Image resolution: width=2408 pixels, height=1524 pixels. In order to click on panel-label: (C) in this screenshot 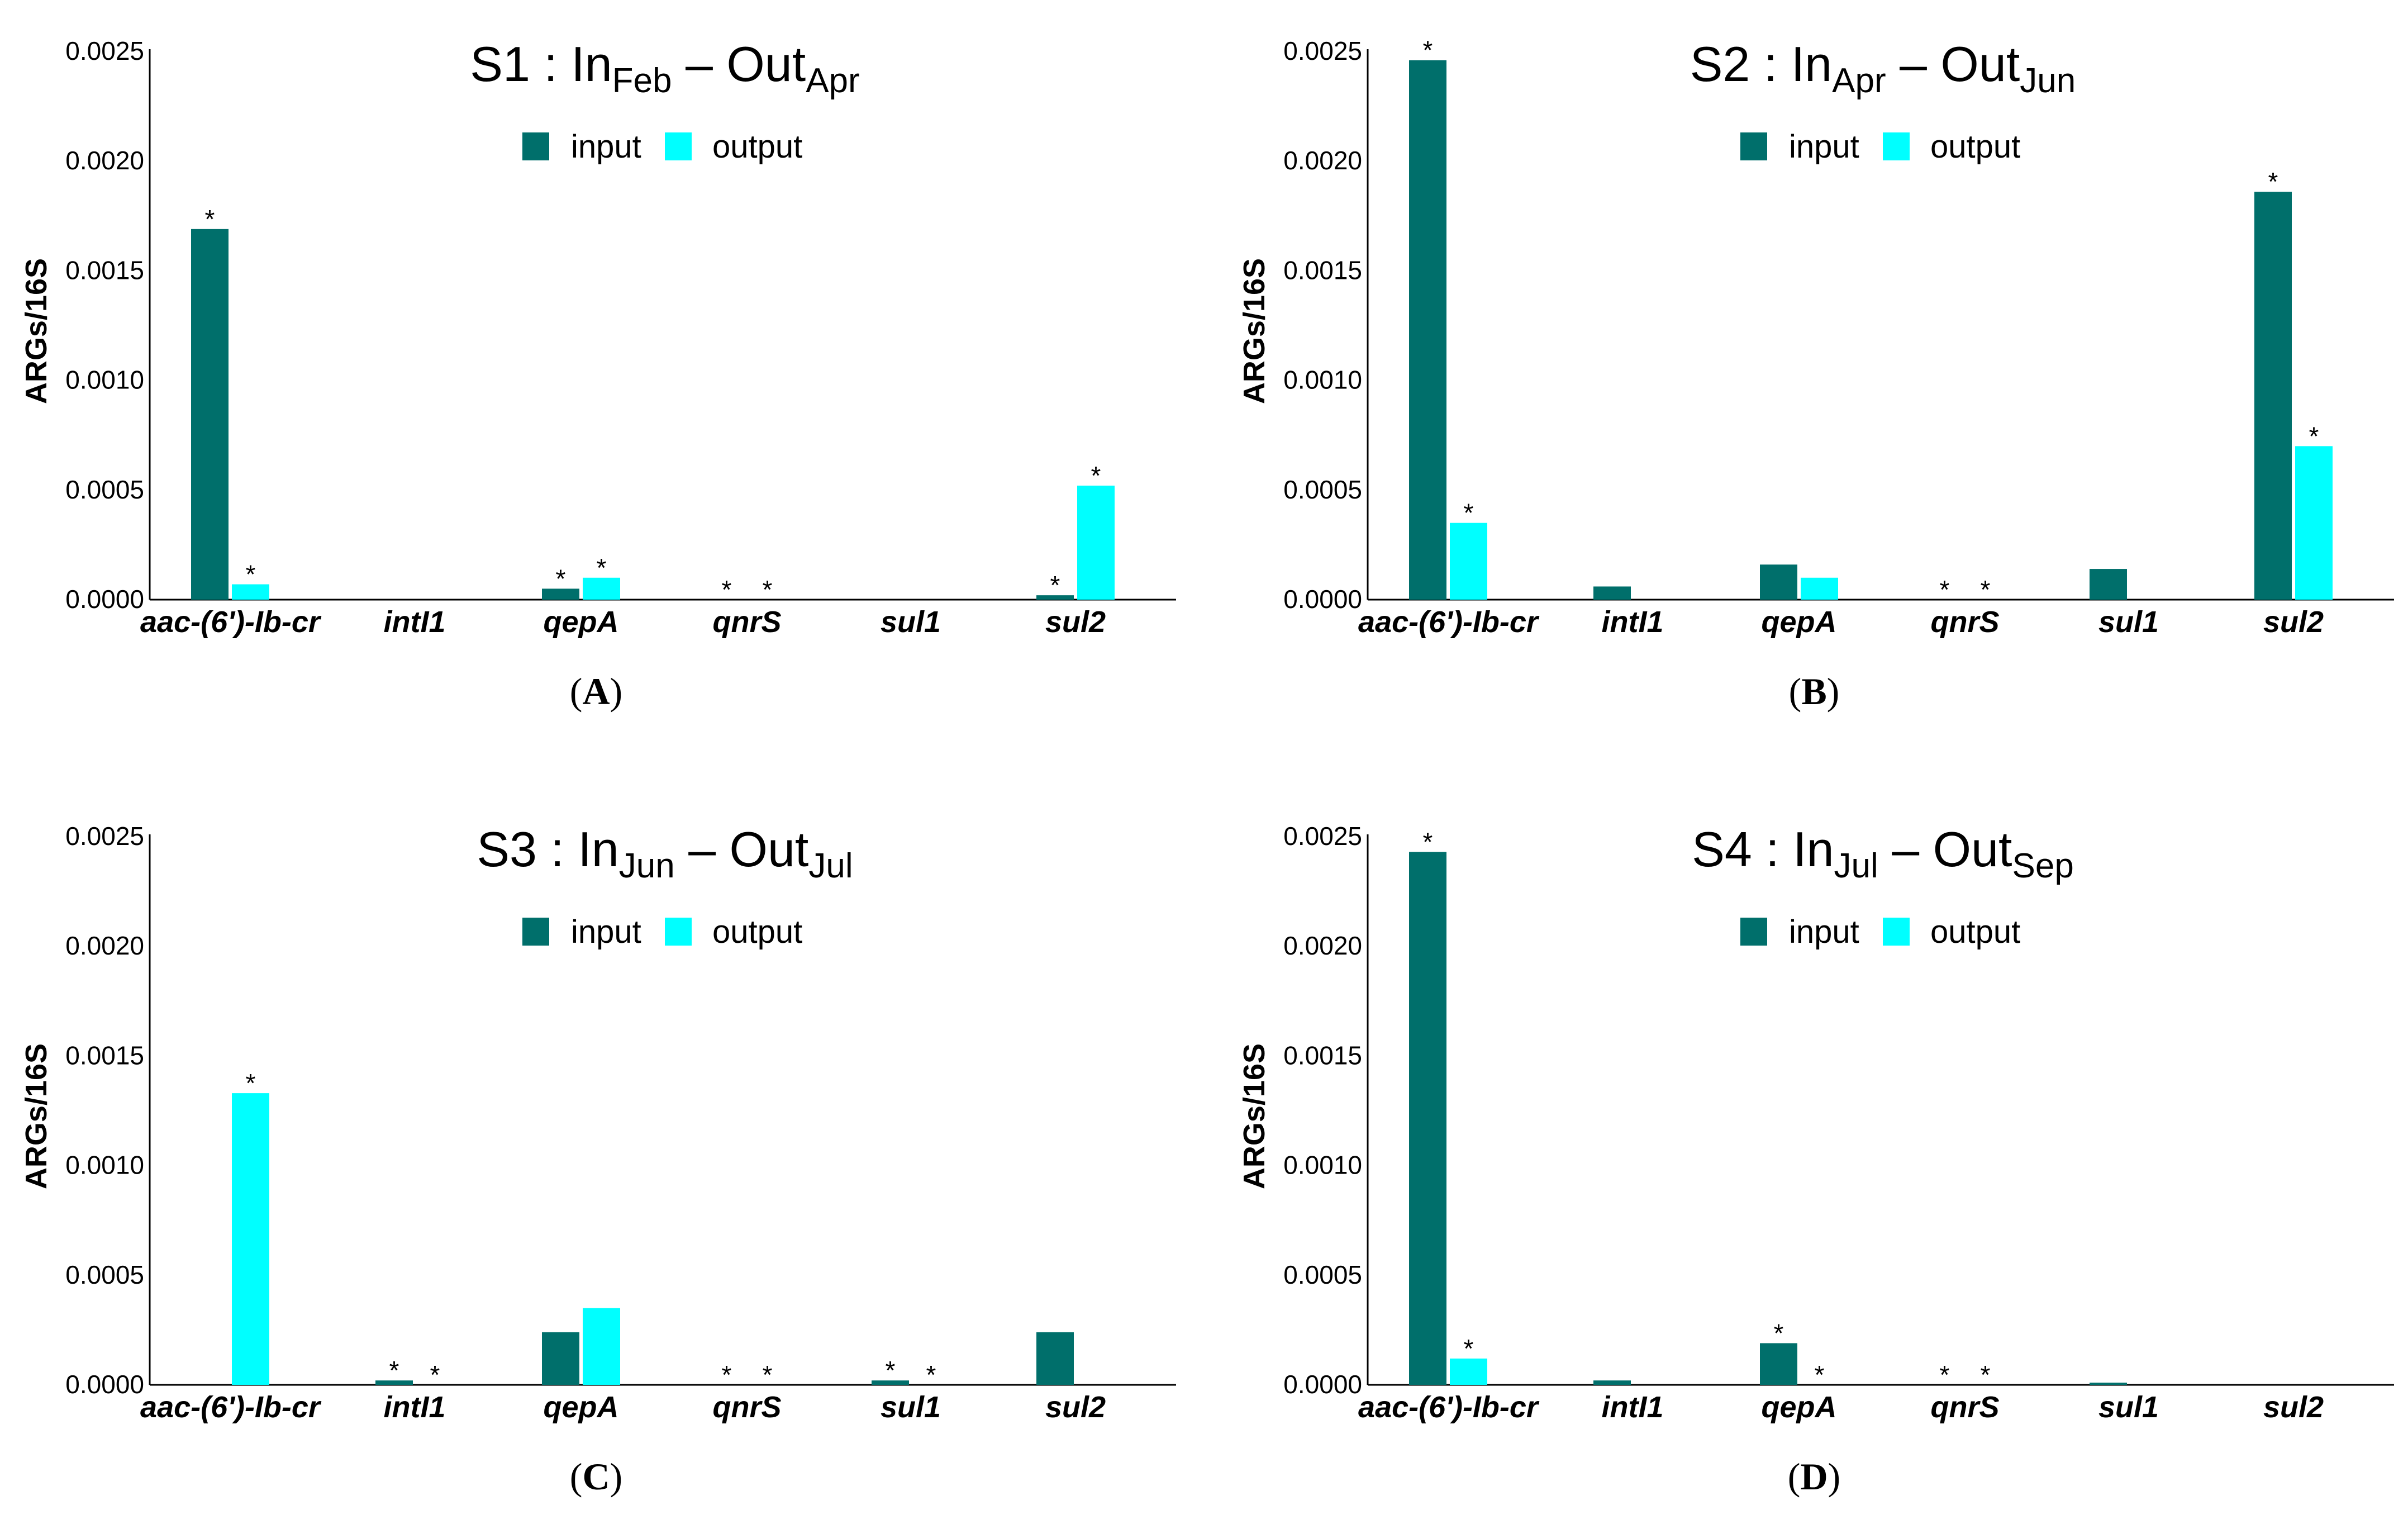, I will do `click(596, 1476)`.